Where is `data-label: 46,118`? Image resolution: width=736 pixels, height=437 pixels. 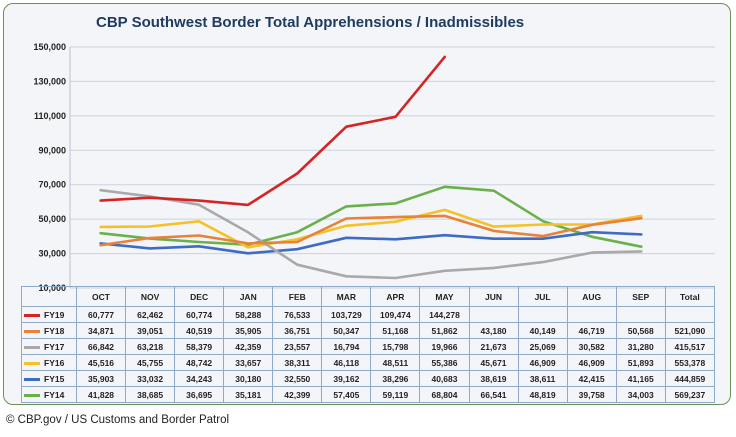 data-label: 46,118 is located at coordinates (346, 362).